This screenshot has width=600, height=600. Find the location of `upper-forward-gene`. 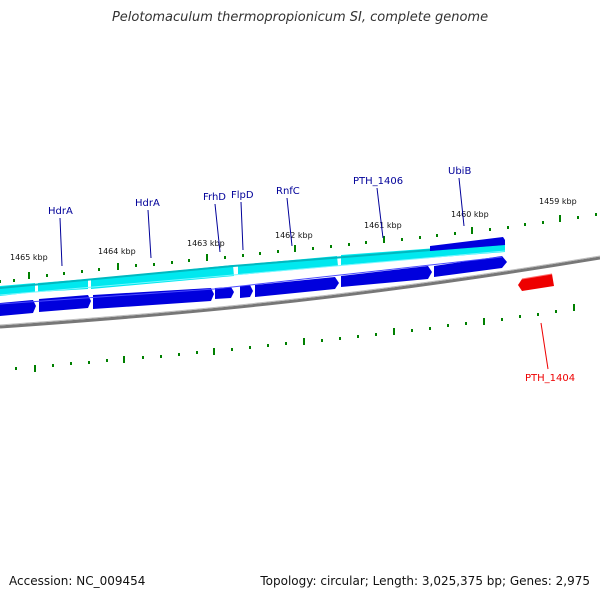

upper-forward-gene is located at coordinates (467, 244).